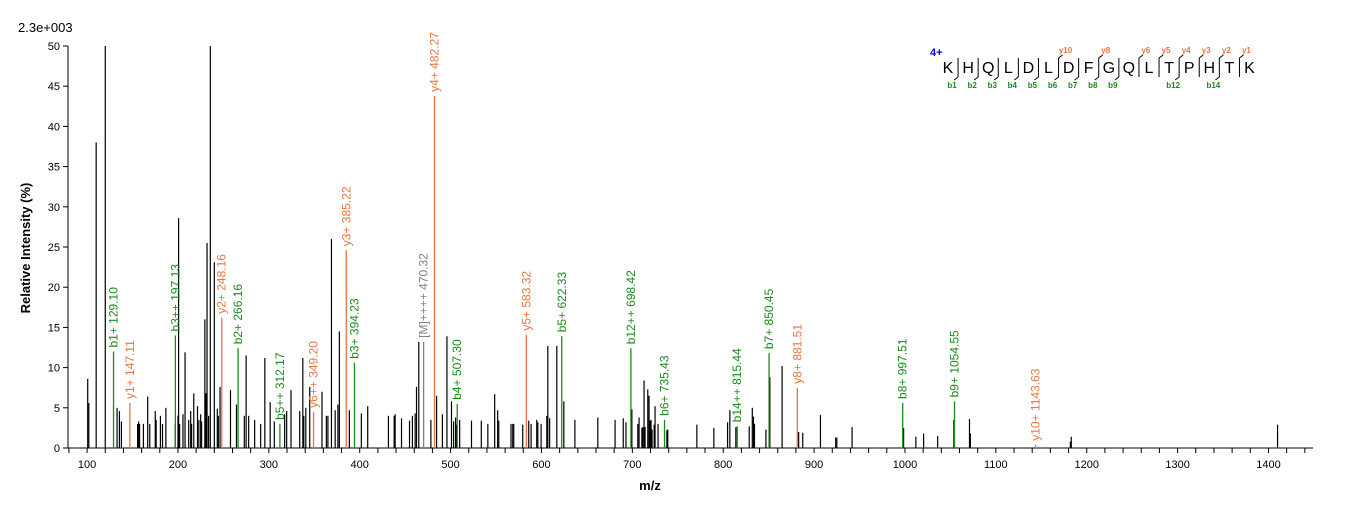  What do you see at coordinates (314, 374) in the screenshot?
I see `peak-label: y6++ 349.20` at bounding box center [314, 374].